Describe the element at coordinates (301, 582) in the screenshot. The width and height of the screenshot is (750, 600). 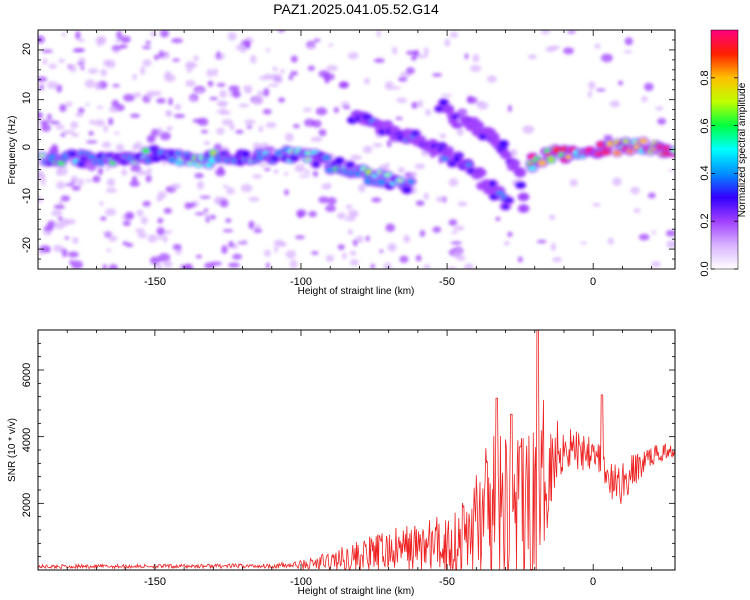
I see `x-tick-label: -100` at that location.